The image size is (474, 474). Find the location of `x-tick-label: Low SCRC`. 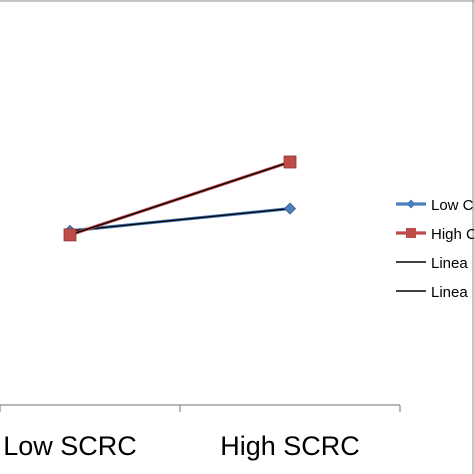

x-tick-label: Low SCRC is located at coordinates (70, 446).